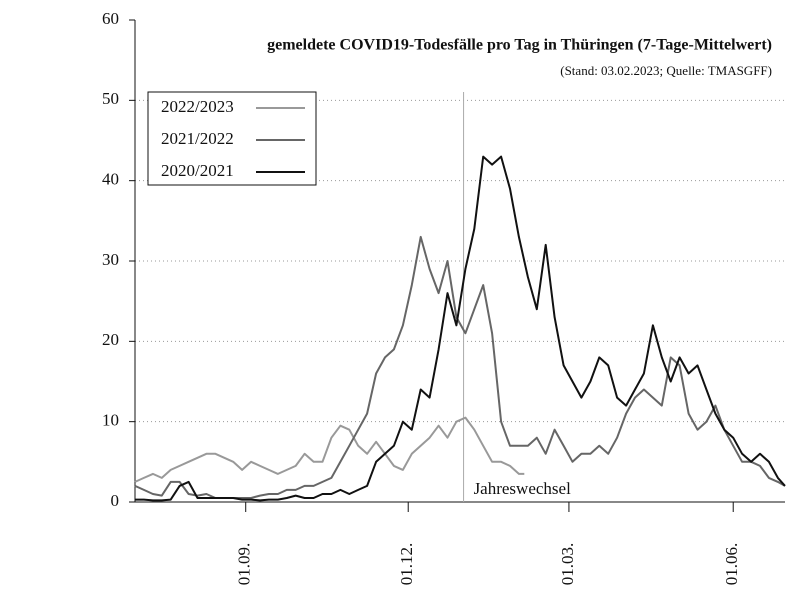  I want to click on chart-subtitle: (Stand: 03.02.2023; Quelle: TMASGFF), so click(666, 70).